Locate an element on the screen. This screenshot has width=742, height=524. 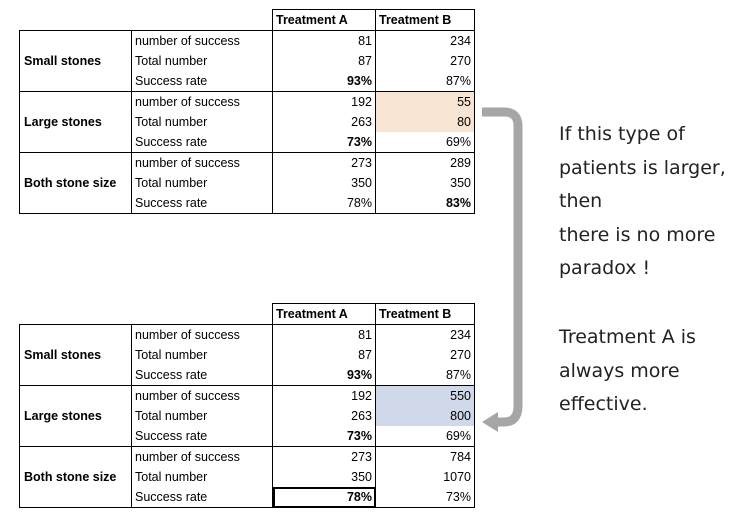
table-row: Both stone size Total number 350 350 is located at coordinates (247, 183).